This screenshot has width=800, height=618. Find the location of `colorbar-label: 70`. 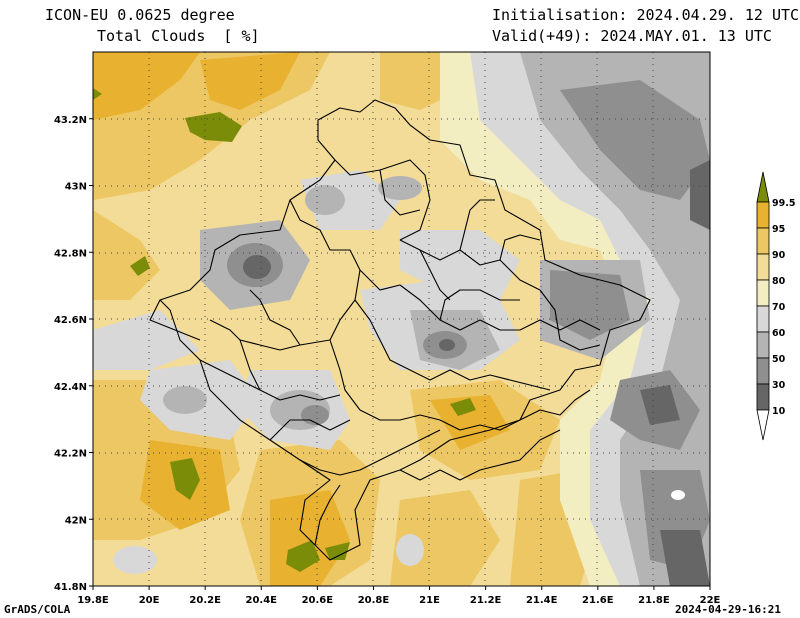

colorbar-label: 70 is located at coordinates (779, 307).